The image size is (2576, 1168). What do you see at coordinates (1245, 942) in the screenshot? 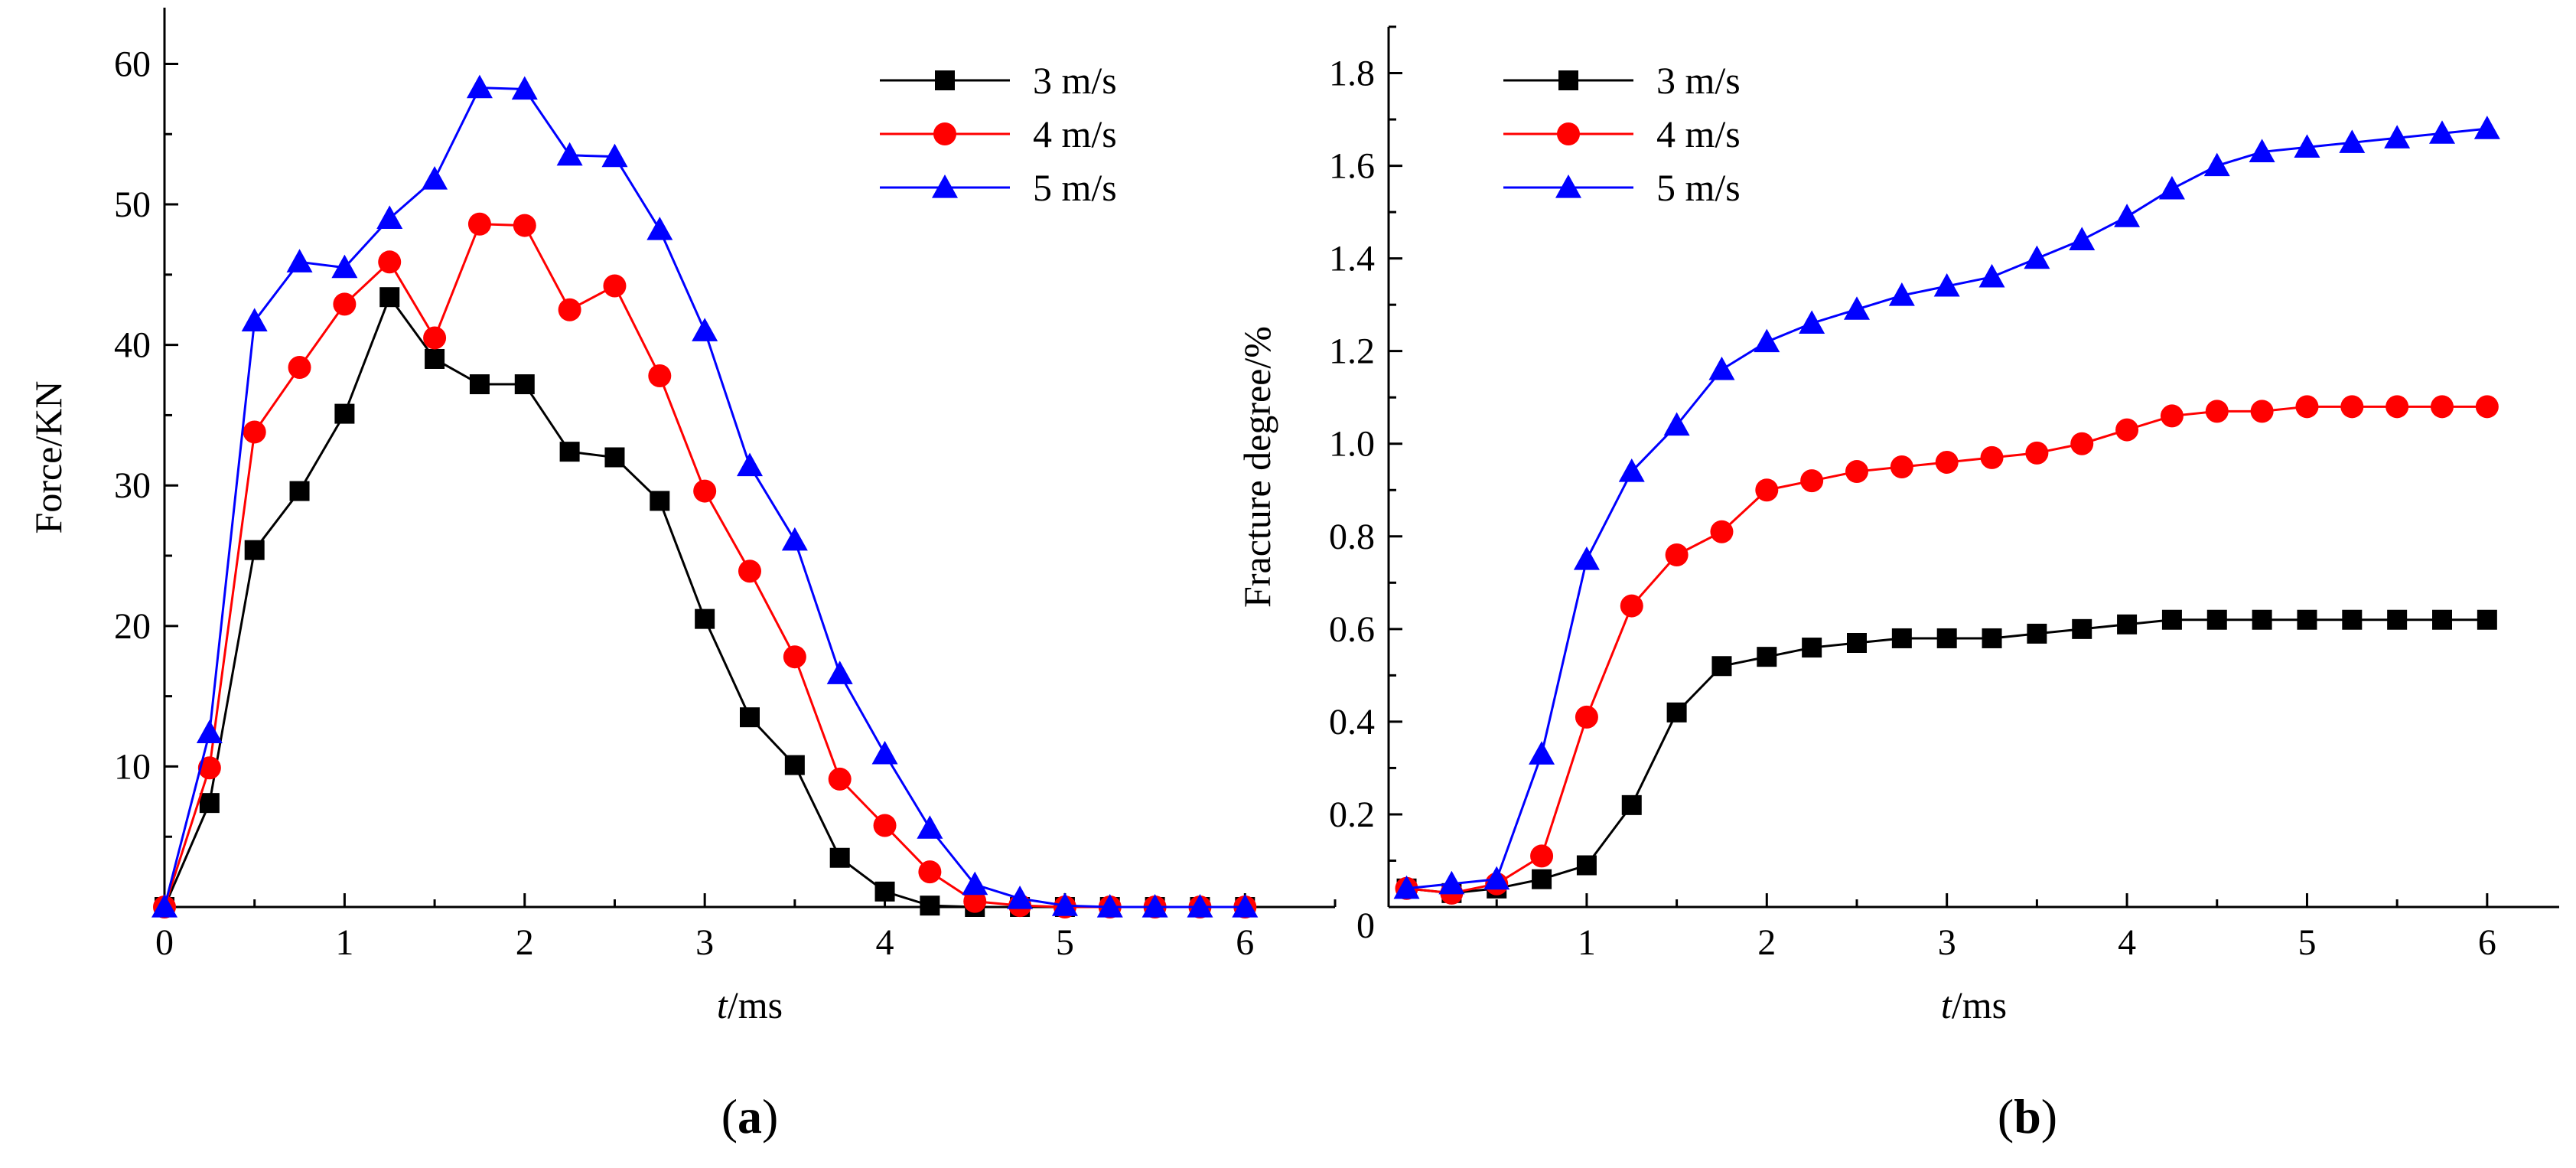
I see `x-tick-label: 6` at bounding box center [1245, 942].